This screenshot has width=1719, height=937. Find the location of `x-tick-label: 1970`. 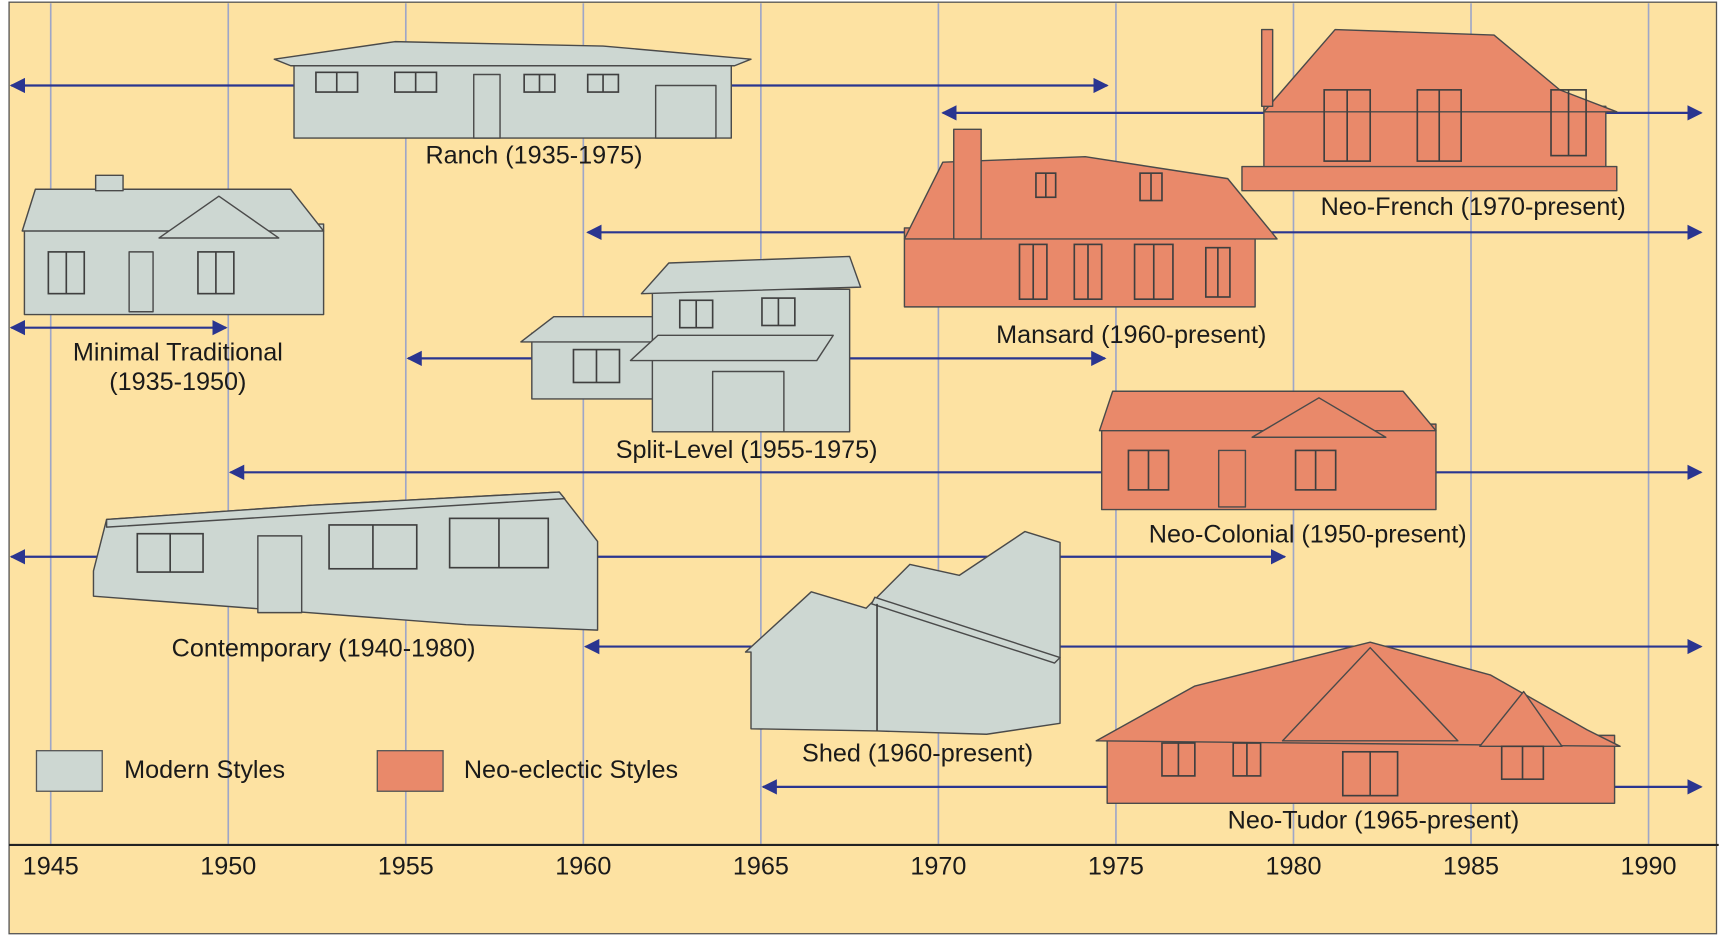

x-tick-label: 1970 is located at coordinates (938, 867).